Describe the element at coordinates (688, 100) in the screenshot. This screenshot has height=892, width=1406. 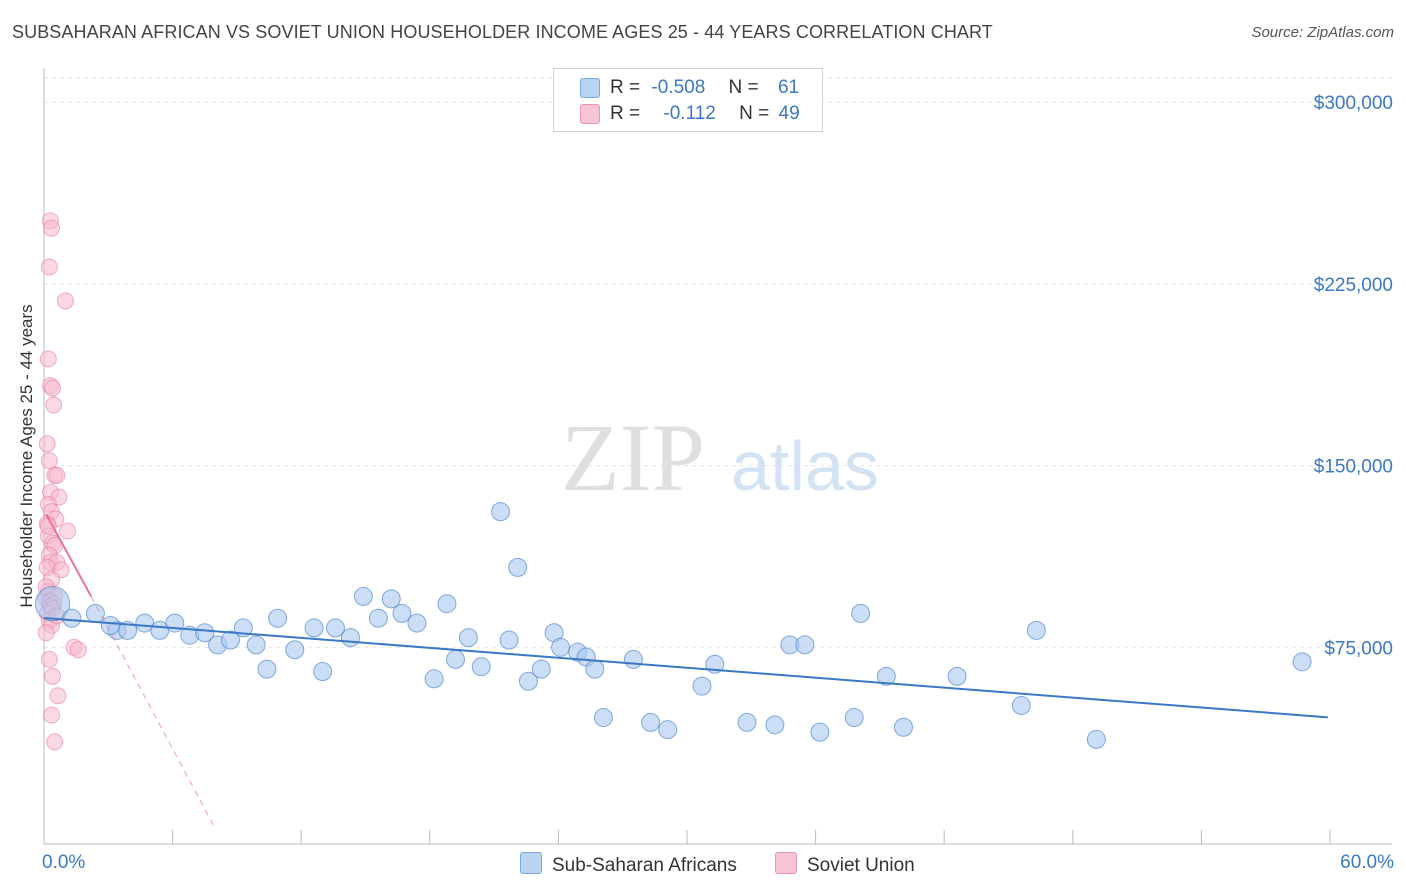
I see `correlation-legend: R = -0.508 N = 61 R = -0.112 N = 49` at that location.